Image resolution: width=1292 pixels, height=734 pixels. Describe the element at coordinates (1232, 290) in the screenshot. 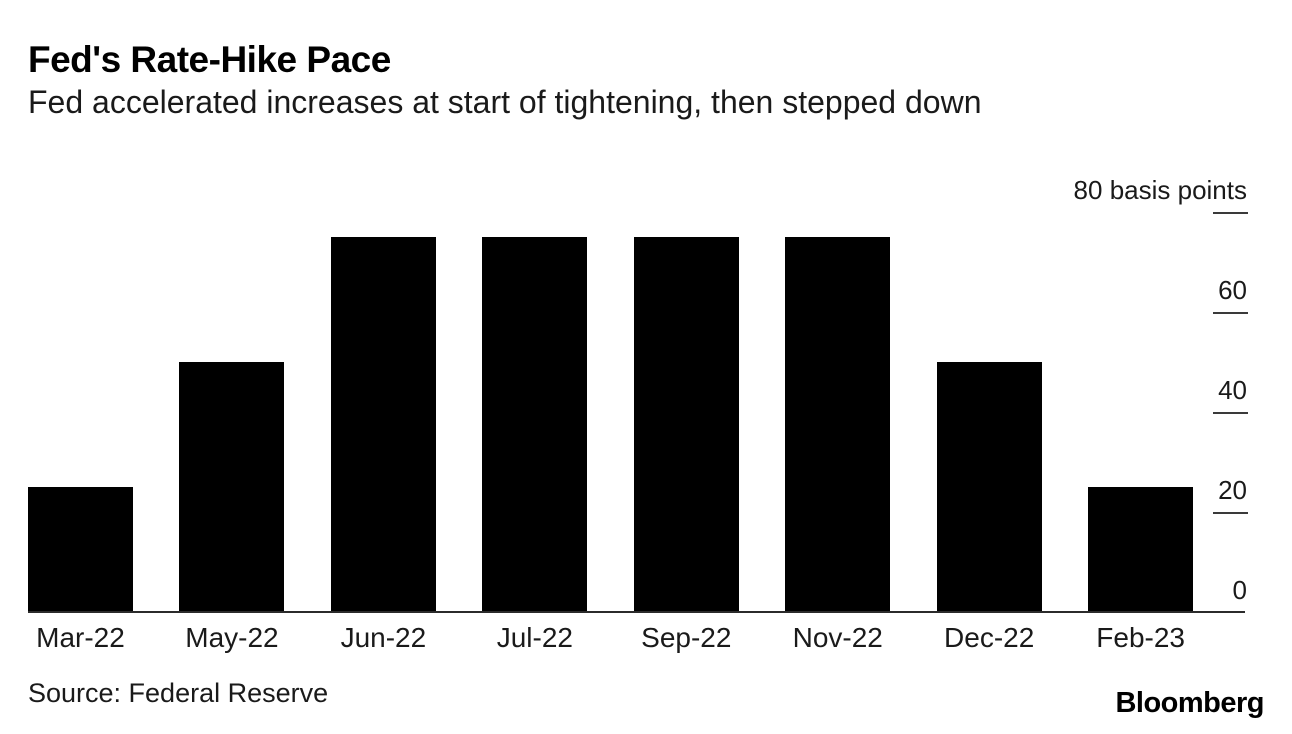

I see `y-tick-label-60: 60` at that location.